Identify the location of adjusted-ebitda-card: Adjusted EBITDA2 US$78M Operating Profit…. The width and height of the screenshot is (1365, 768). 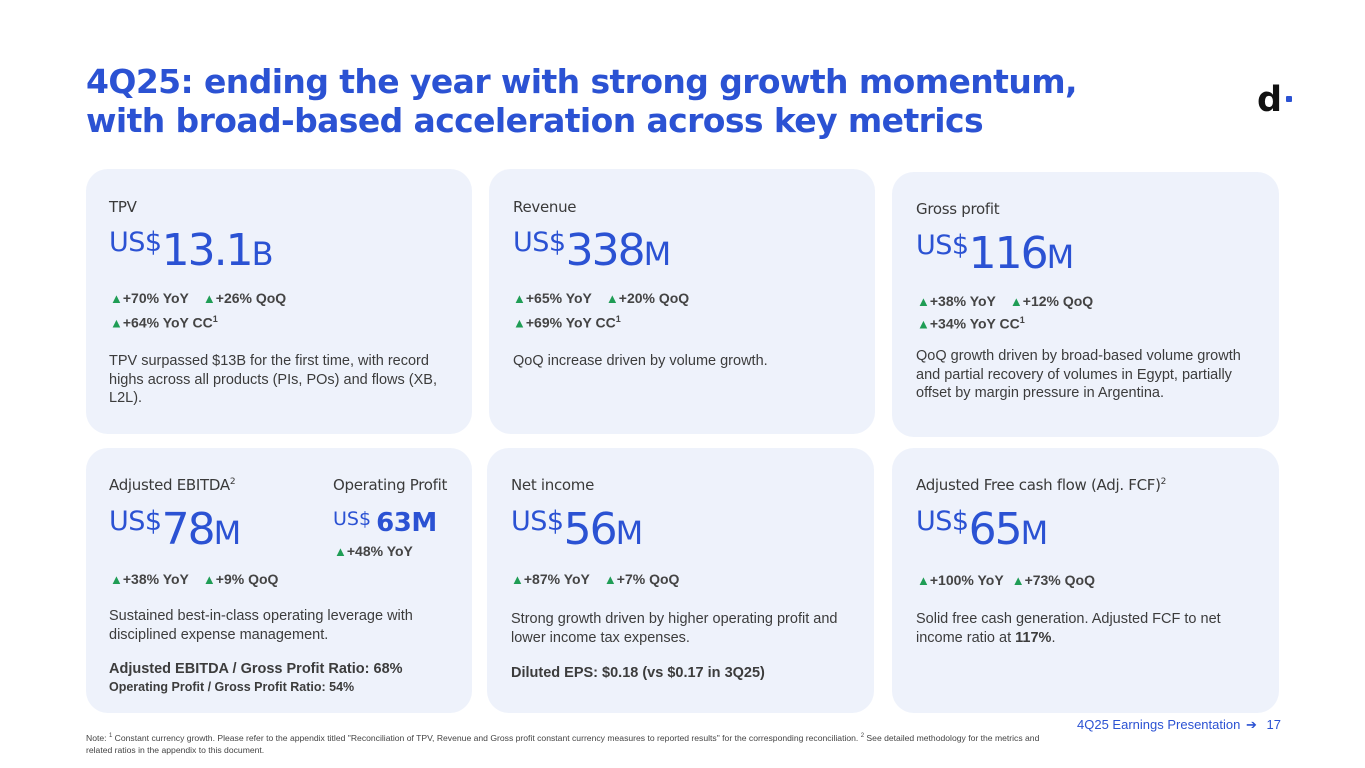
(279, 580).